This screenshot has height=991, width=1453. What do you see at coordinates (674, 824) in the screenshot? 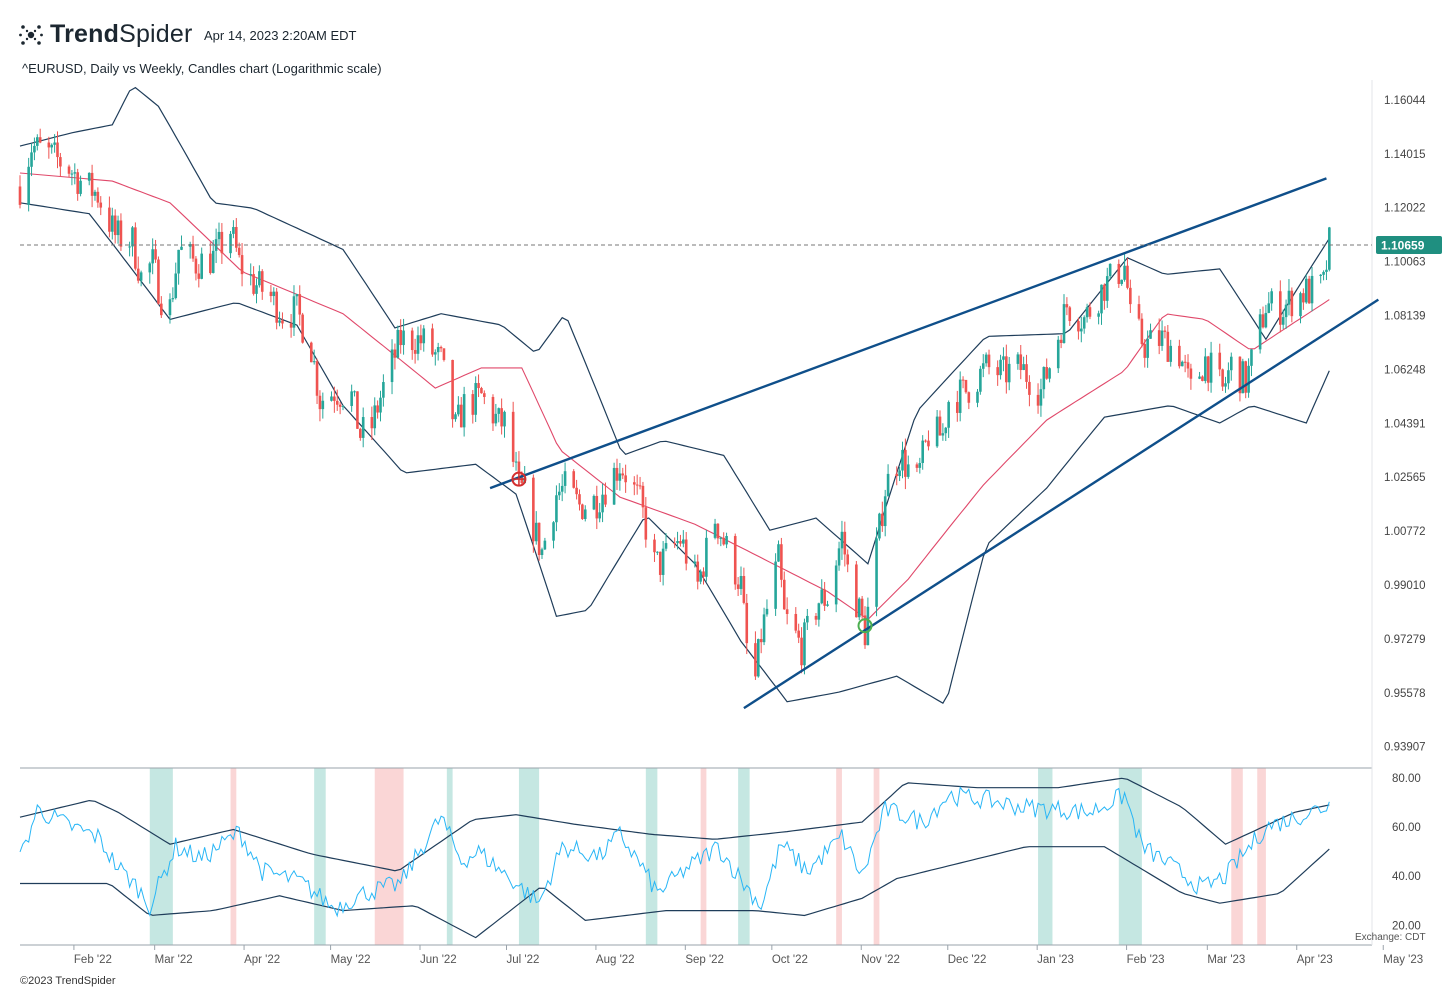
I see `rsi-upper-band` at bounding box center [674, 824].